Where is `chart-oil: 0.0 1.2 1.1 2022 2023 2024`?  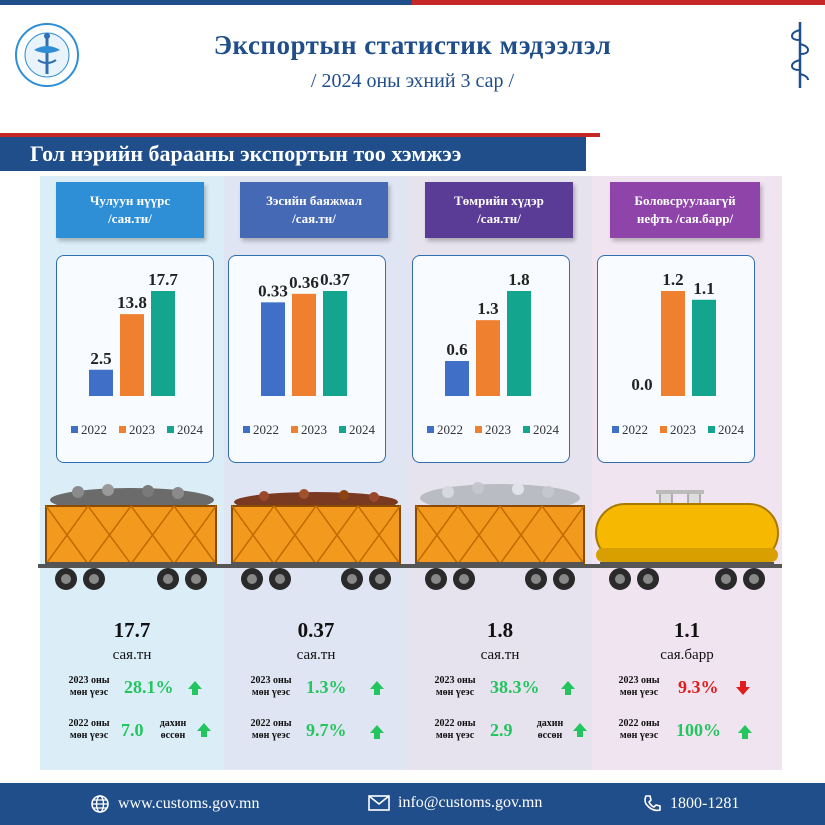 chart-oil: 0.0 1.2 1.1 2022 2023 2024 is located at coordinates (676, 359).